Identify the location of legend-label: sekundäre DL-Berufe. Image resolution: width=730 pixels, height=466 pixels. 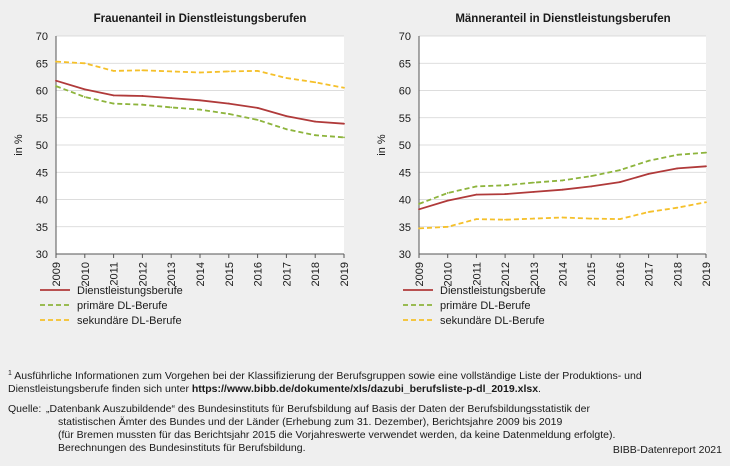
(129, 321).